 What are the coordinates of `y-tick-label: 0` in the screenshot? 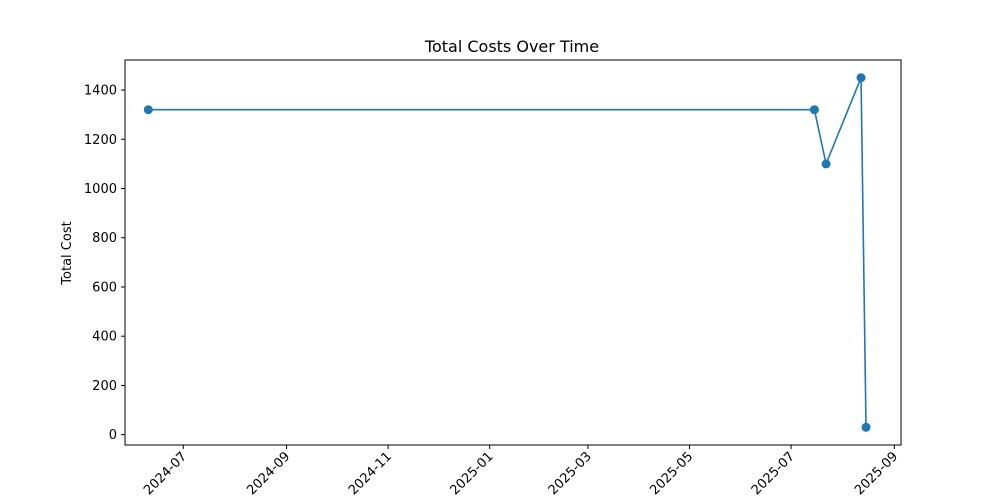 It's located at (113, 435).